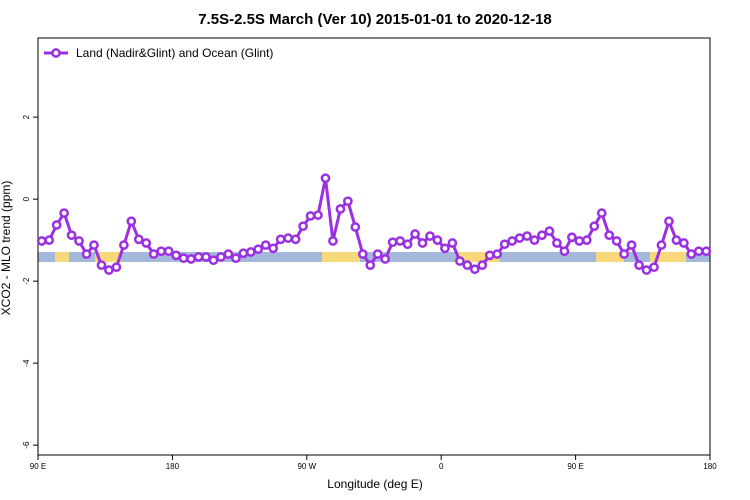  I want to click on y-tick-label: -4, so click(26, 363).